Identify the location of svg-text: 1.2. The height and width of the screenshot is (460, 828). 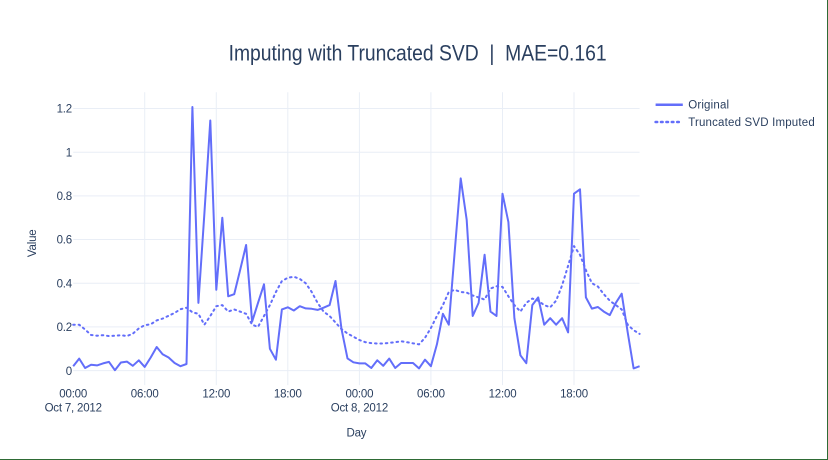
(64, 110).